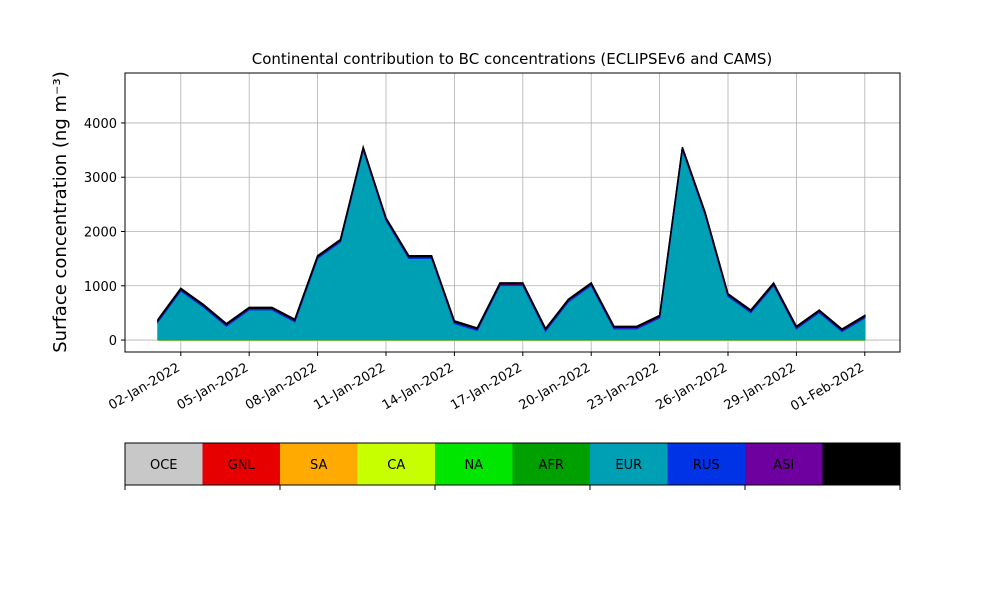 Image resolution: width=1000 pixels, height=600 pixels. Describe the element at coordinates (418, 386) in the screenshot. I see `x-tick-label: 14-Jan-2022` at that location.